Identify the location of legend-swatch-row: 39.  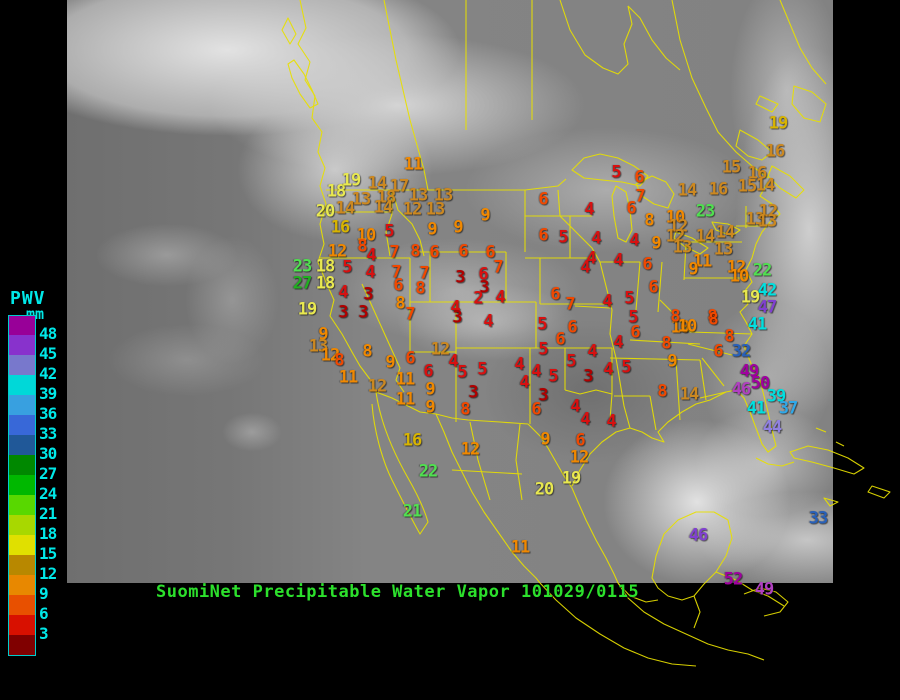
(38, 389).